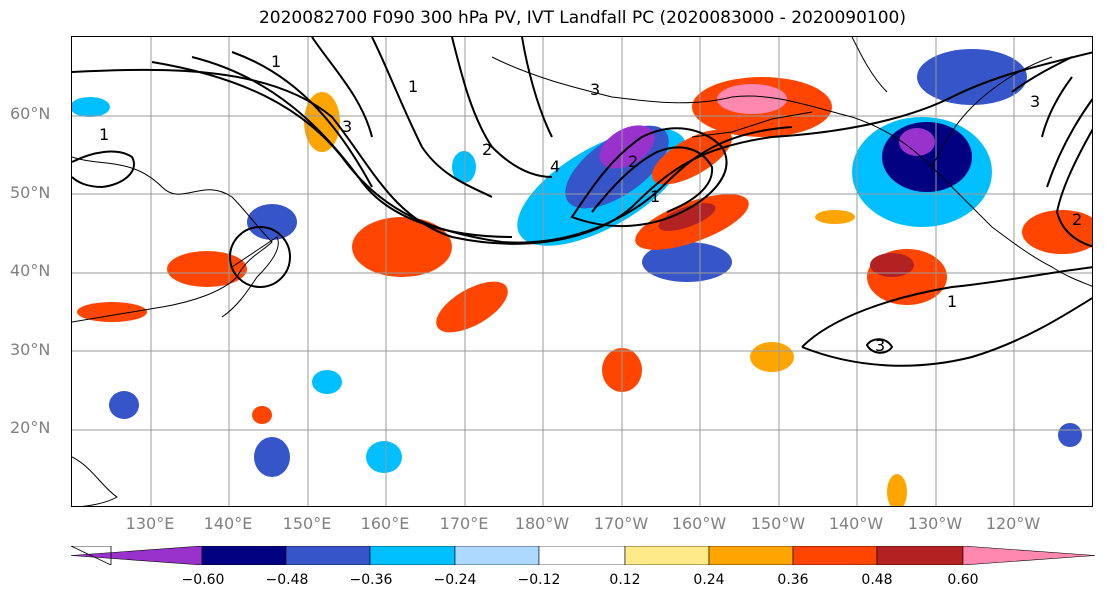 The image size is (1105, 601). I want to click on contour-label: 4, so click(555, 166).